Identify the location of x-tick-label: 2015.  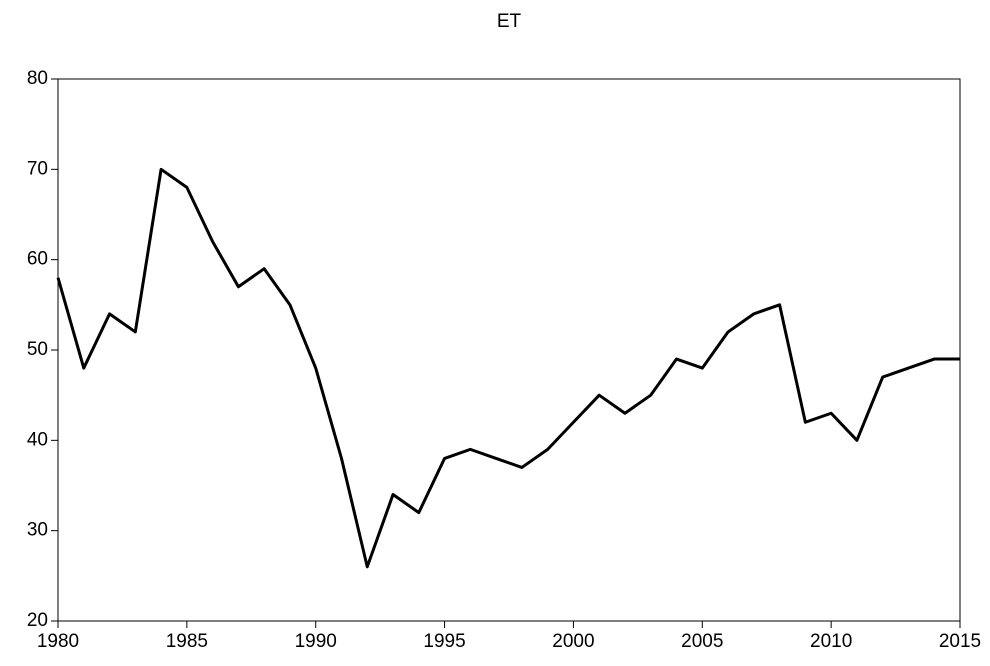
(960, 641).